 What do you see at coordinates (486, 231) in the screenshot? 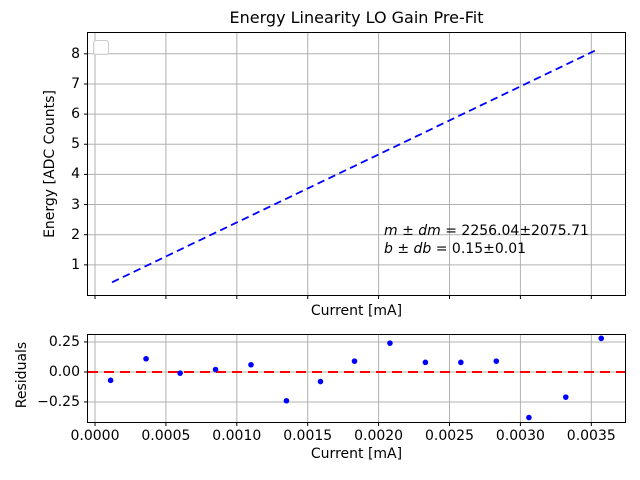
I see `fit-slope-text: m ± dm = 2256.04±2075.71` at bounding box center [486, 231].